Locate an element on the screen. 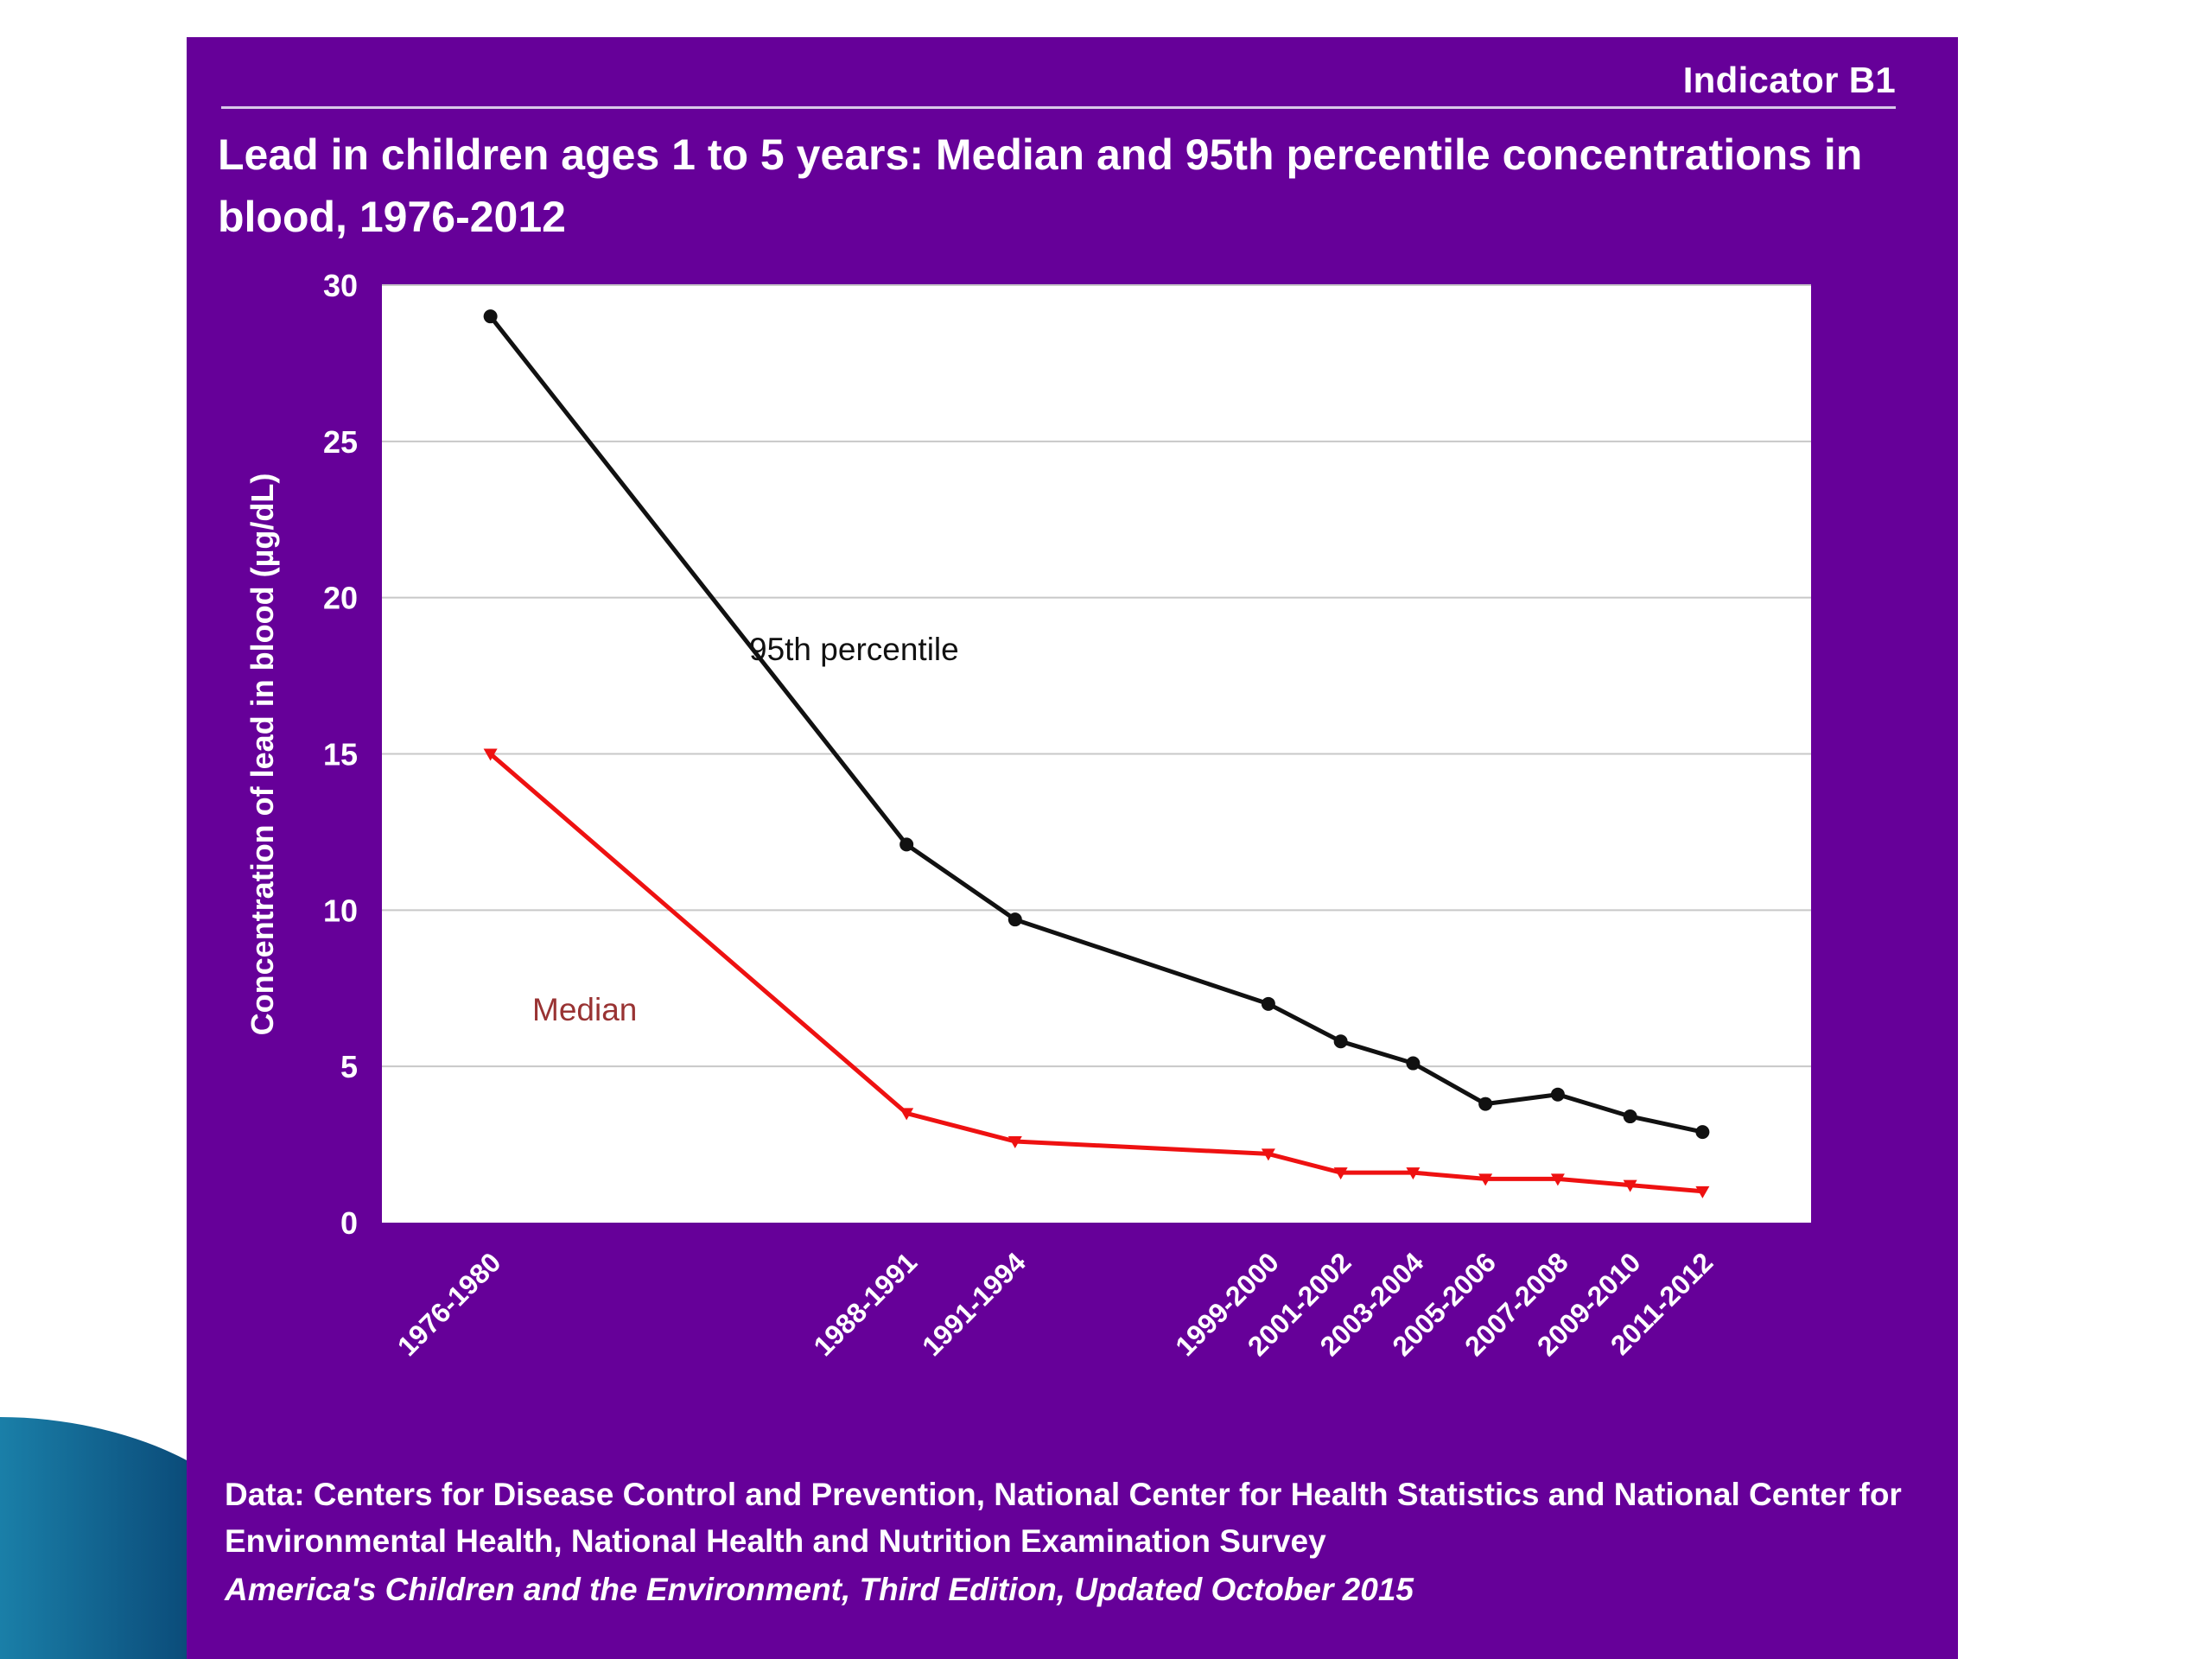  series-line-median is located at coordinates (1095, 973).